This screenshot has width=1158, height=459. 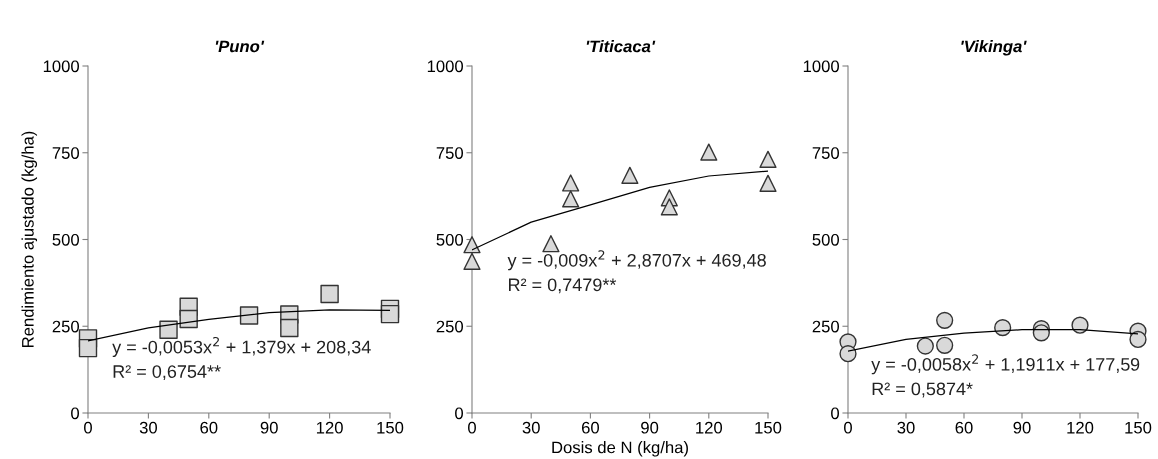 I want to click on annotation: R² = 0,7479**, so click(x=563, y=286).